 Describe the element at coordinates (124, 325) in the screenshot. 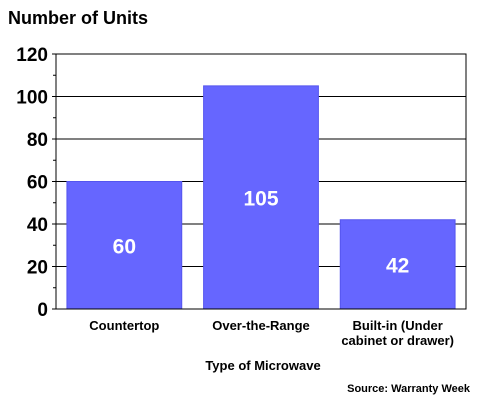

I see `category-label-0: Countertop` at that location.